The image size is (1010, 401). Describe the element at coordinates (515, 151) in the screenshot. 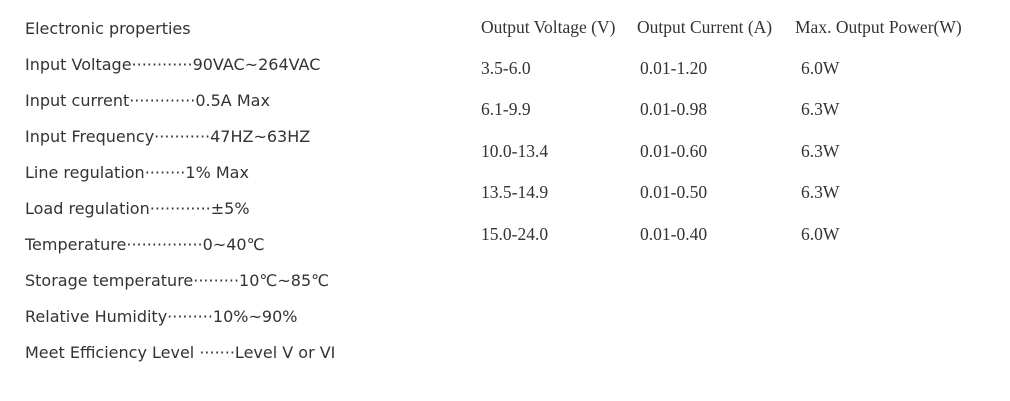

I see `table-cell: 10.0-13.4` at that location.